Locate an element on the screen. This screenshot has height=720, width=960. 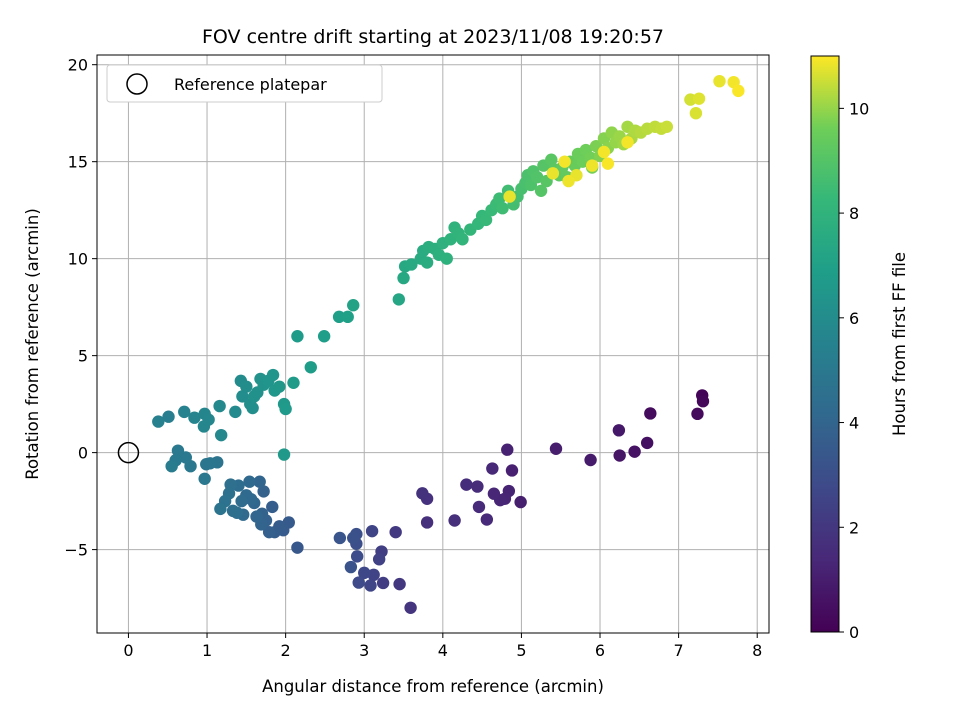
x-tick-label: 6 is located at coordinates (600, 650).